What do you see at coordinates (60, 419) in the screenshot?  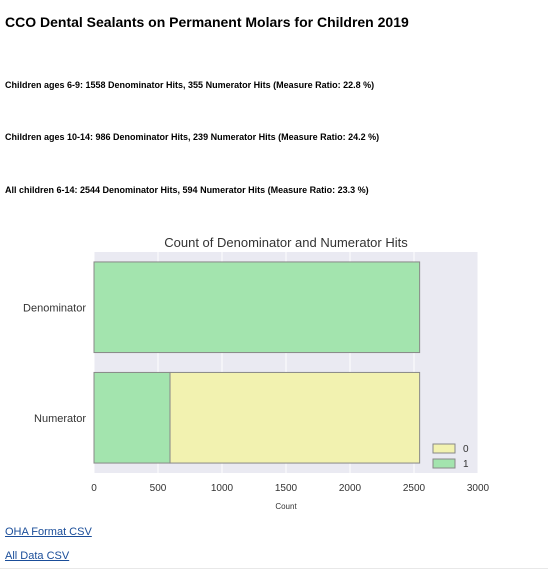 I see `y-tick-label: Numerator` at bounding box center [60, 419].